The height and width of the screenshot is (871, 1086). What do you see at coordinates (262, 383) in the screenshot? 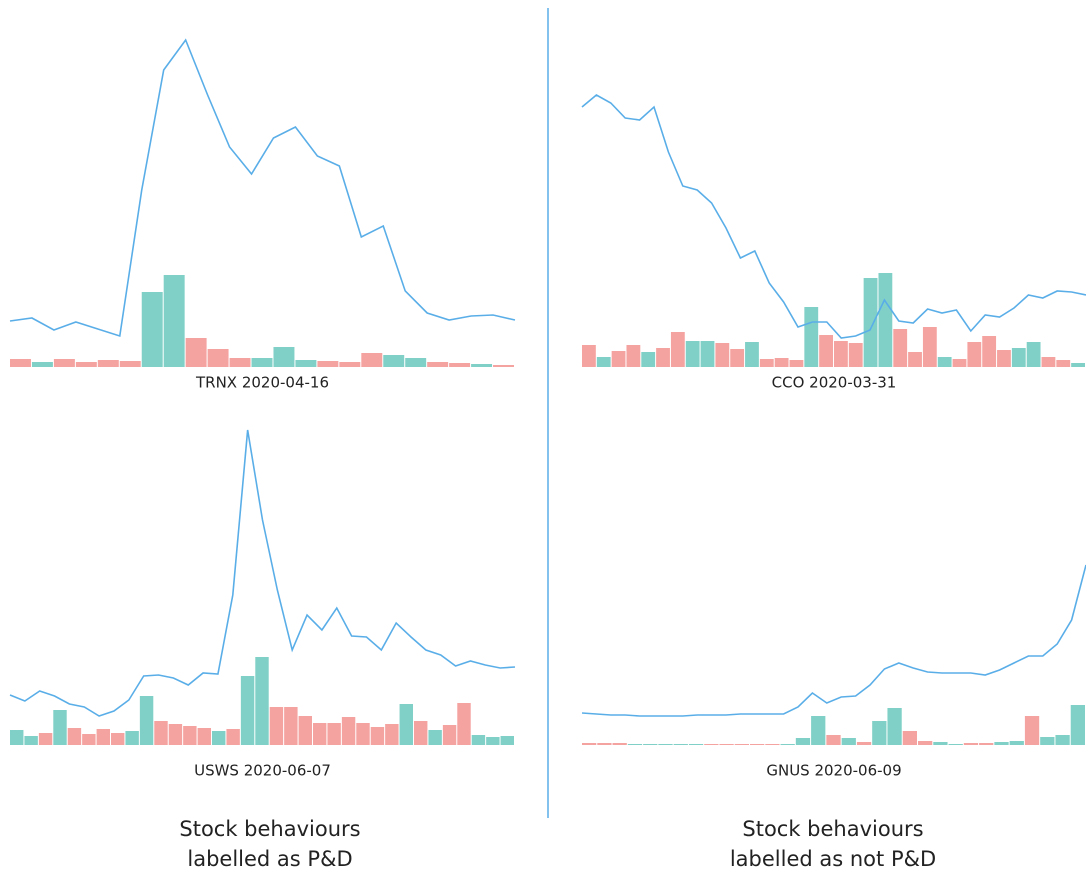
I see `chart-title: TRNX 2020-04-16` at bounding box center [262, 383].